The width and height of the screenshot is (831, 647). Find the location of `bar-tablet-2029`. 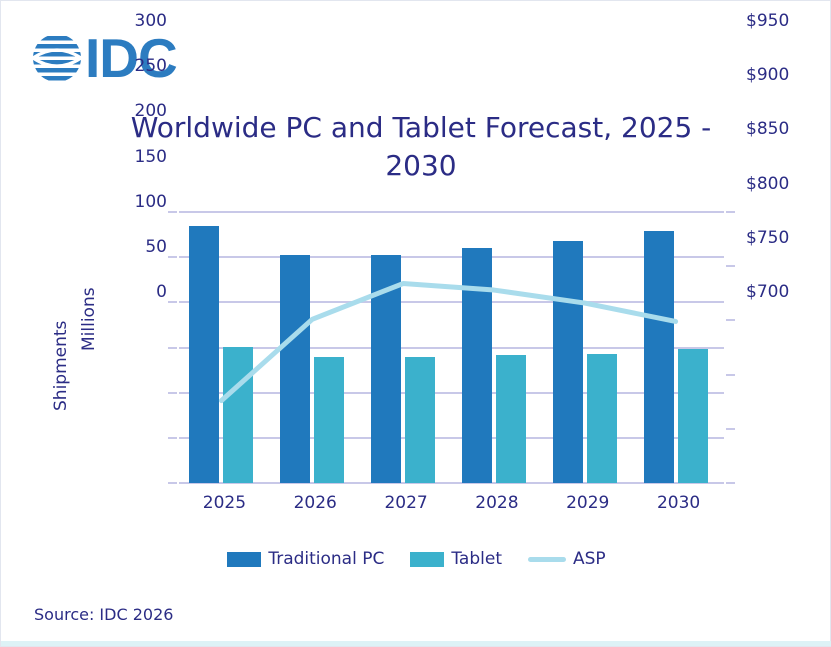

bar-tablet-2029 is located at coordinates (601, 418).